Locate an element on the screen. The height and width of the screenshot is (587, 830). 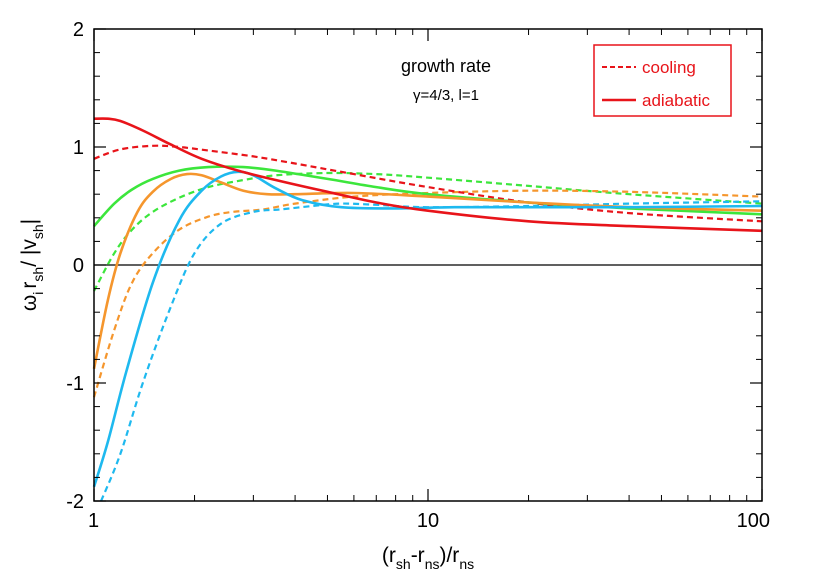
series-line-3-dashed is located at coordinates (428, 183).